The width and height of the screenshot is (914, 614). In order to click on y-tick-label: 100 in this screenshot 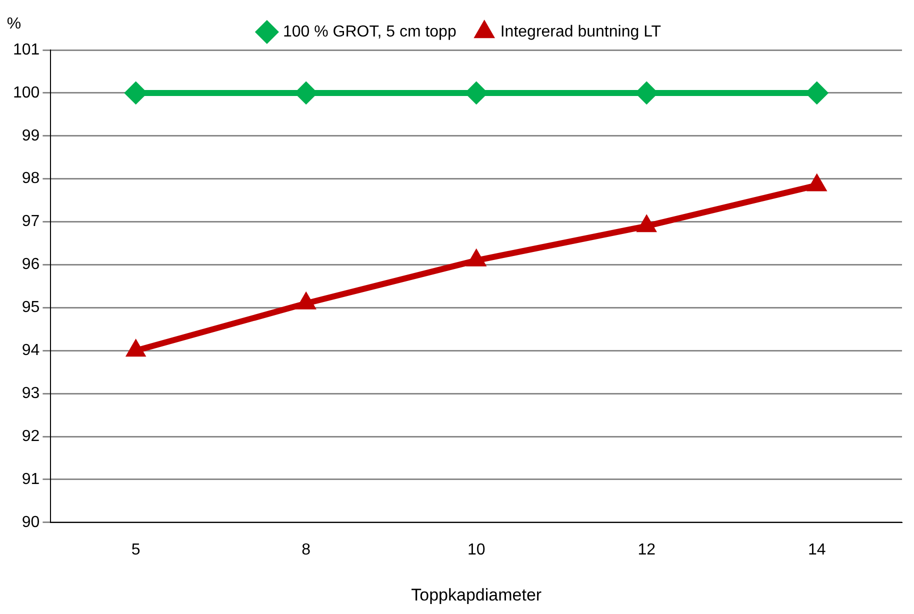, I will do `click(26, 93)`.